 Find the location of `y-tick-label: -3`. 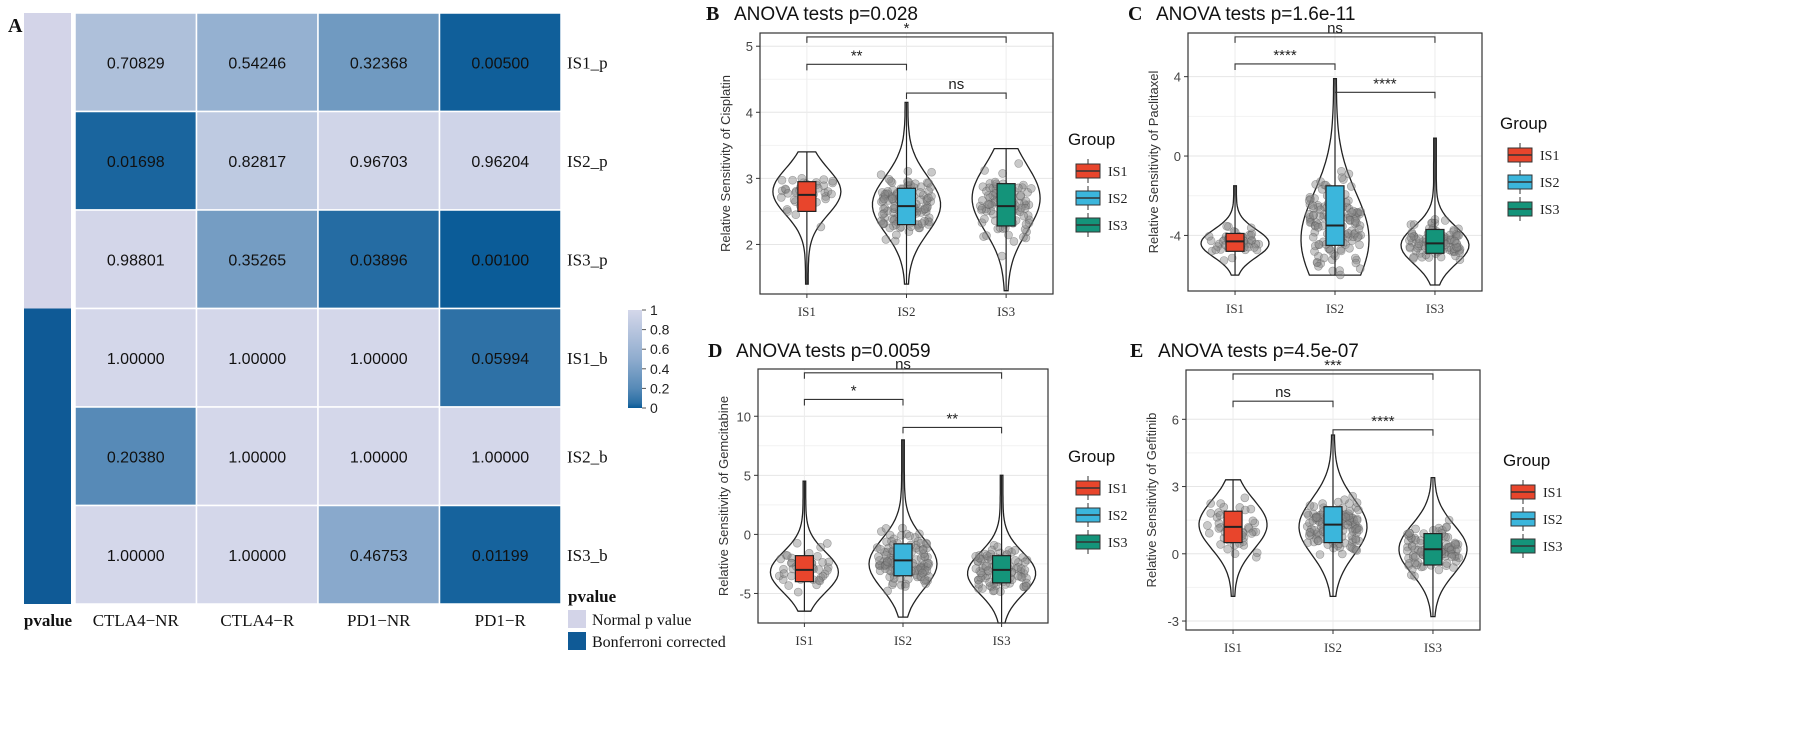

y-tick-label: -3 is located at coordinates (1173, 621).